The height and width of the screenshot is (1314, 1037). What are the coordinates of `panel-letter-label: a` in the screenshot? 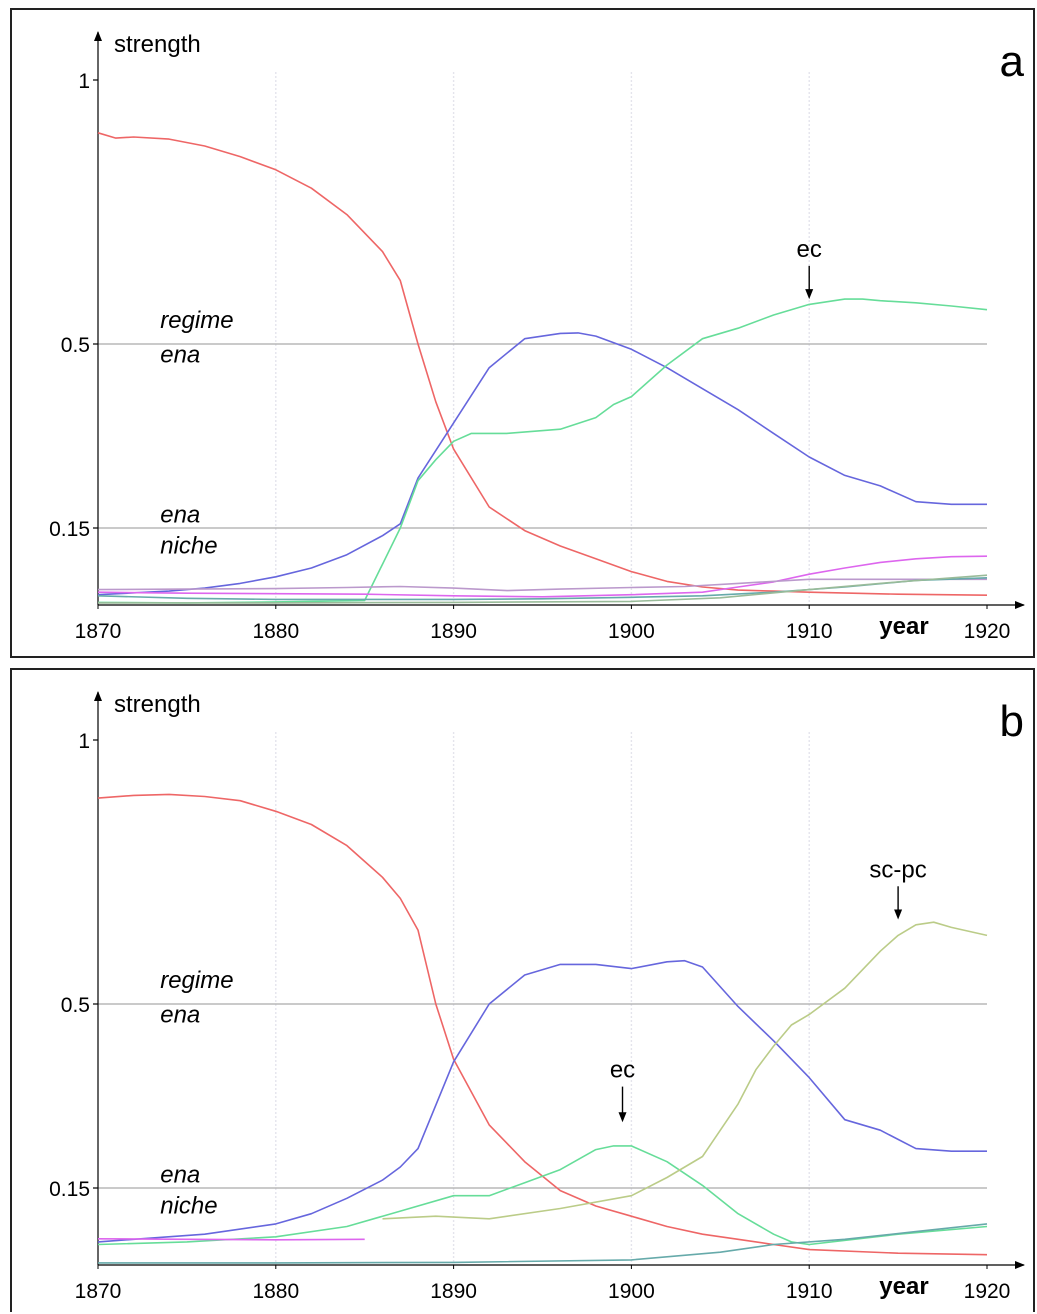 It's located at (1012, 61).